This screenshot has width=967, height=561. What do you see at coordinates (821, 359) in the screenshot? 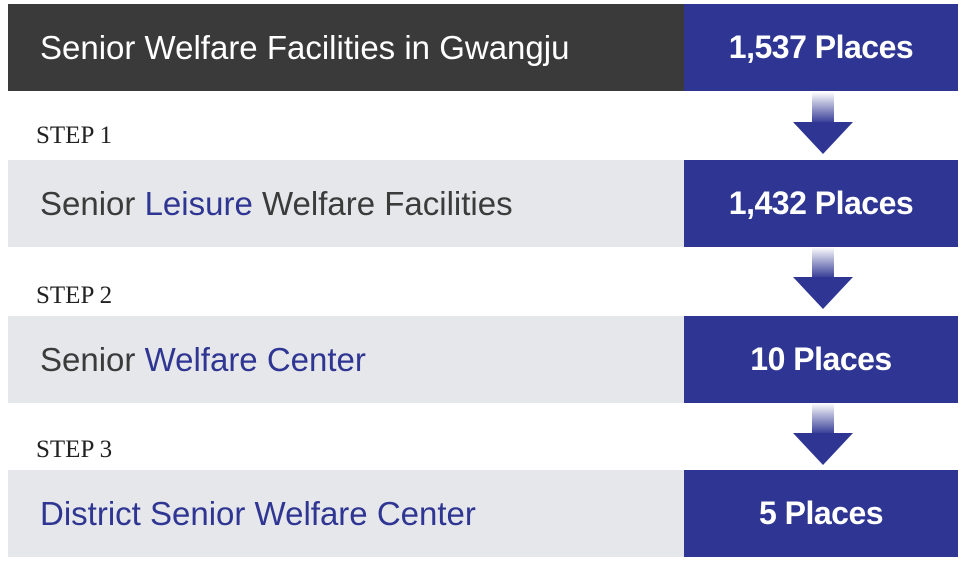
I see `step-2-value: 10 Places` at bounding box center [821, 359].